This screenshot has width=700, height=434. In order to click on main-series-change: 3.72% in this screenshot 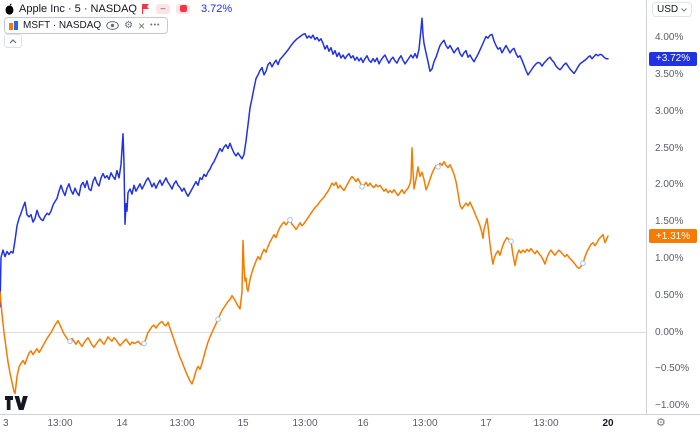, I will do `click(217, 8)`.